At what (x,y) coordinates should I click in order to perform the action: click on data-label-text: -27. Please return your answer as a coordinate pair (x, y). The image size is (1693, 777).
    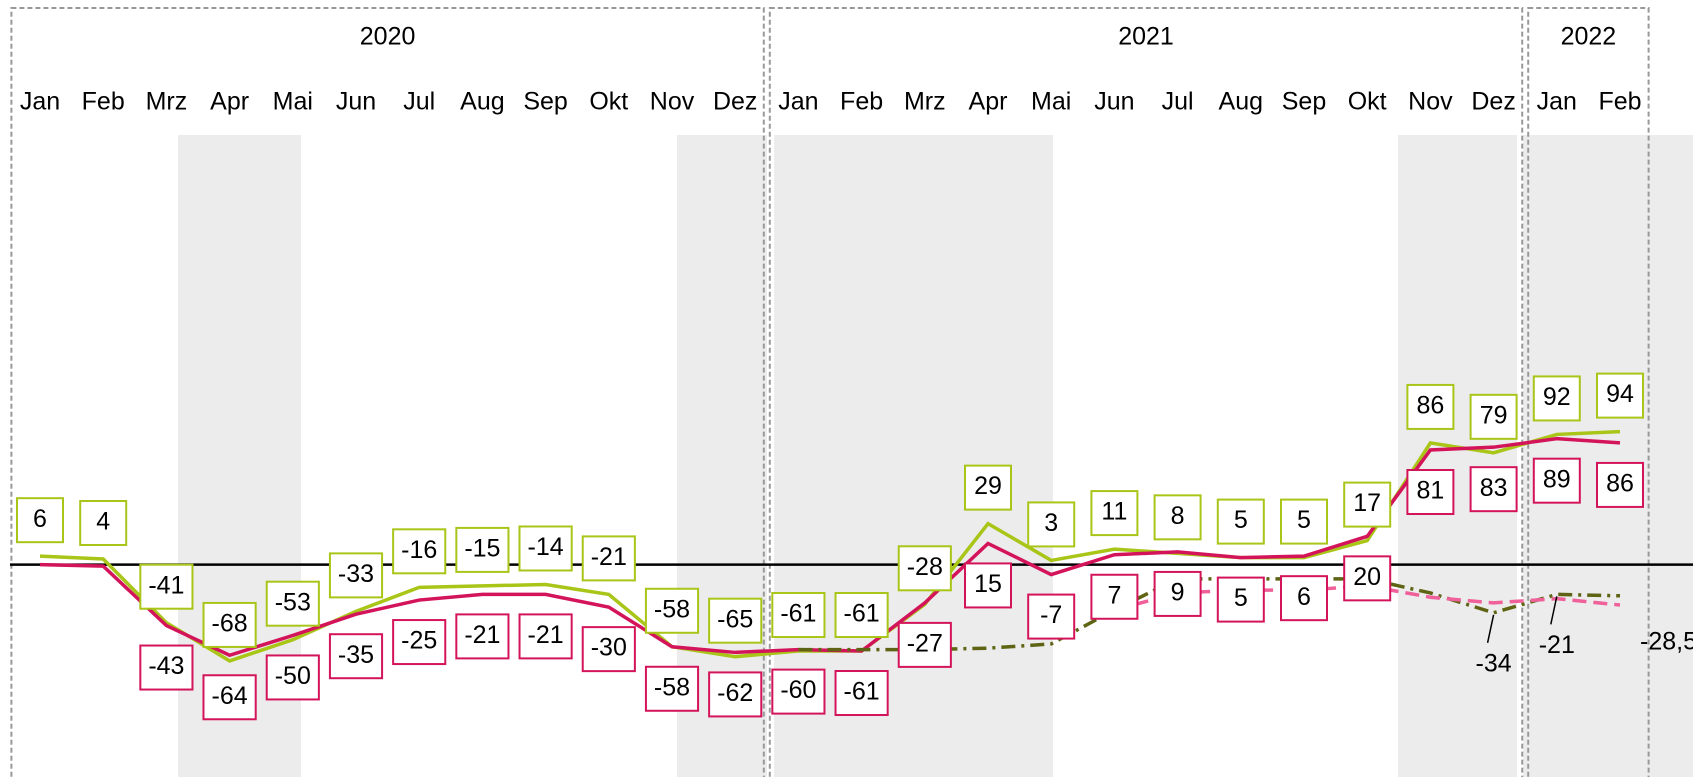
    Looking at the image, I should click on (925, 643).